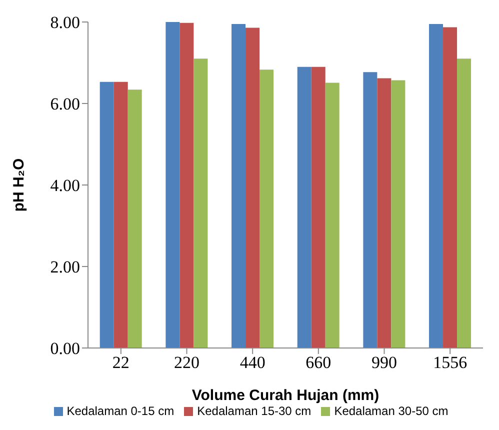 Image resolution: width=499 pixels, height=430 pixels. Describe the element at coordinates (65, 267) in the screenshot. I see `y-tick-label: 2.00` at that location.